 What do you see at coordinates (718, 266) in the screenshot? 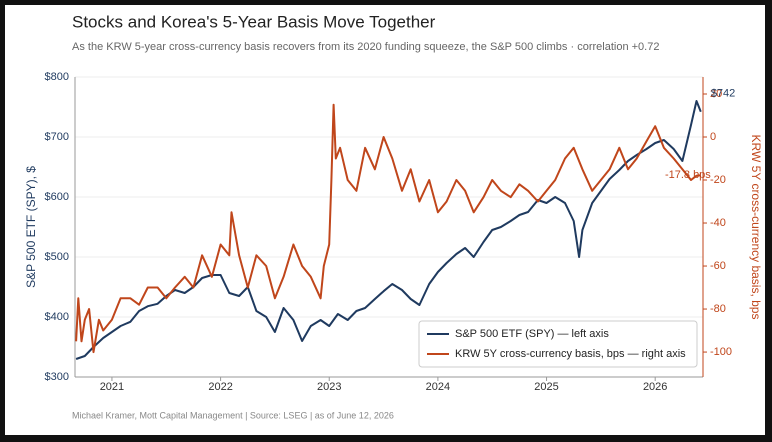
I see `y2-tick-label: -60` at bounding box center [718, 266].